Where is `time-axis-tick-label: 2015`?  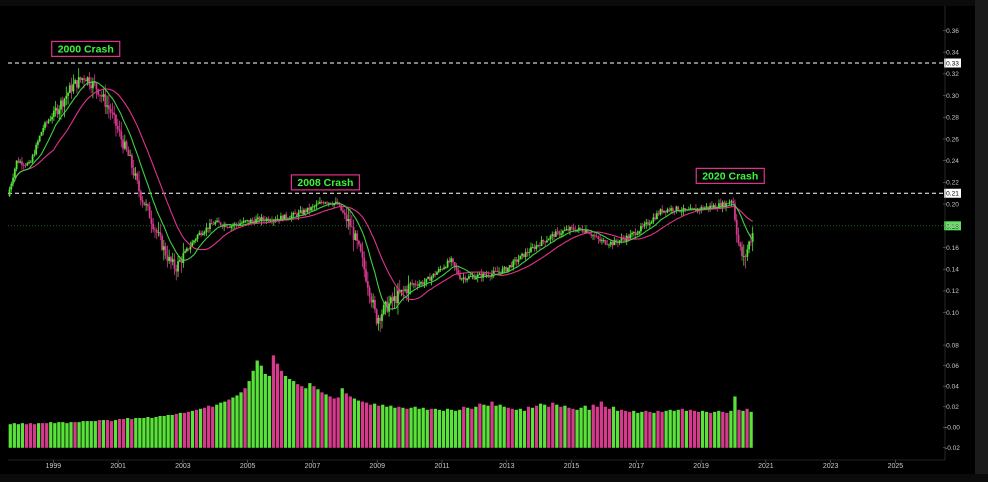 time-axis-tick-label: 2015 is located at coordinates (572, 466).